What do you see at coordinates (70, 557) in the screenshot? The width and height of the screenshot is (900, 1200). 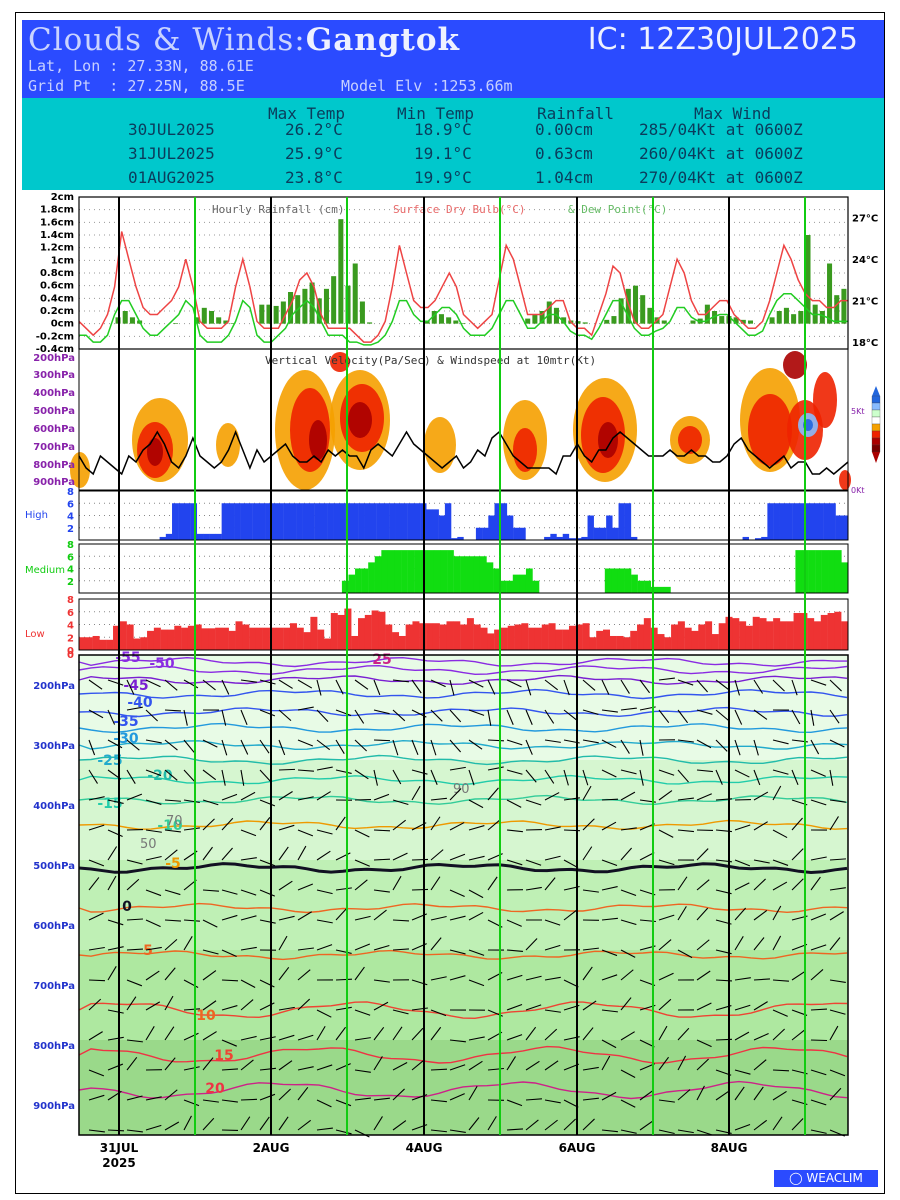 I see `medium-cloud-tick-label: 6` at bounding box center [70, 557].